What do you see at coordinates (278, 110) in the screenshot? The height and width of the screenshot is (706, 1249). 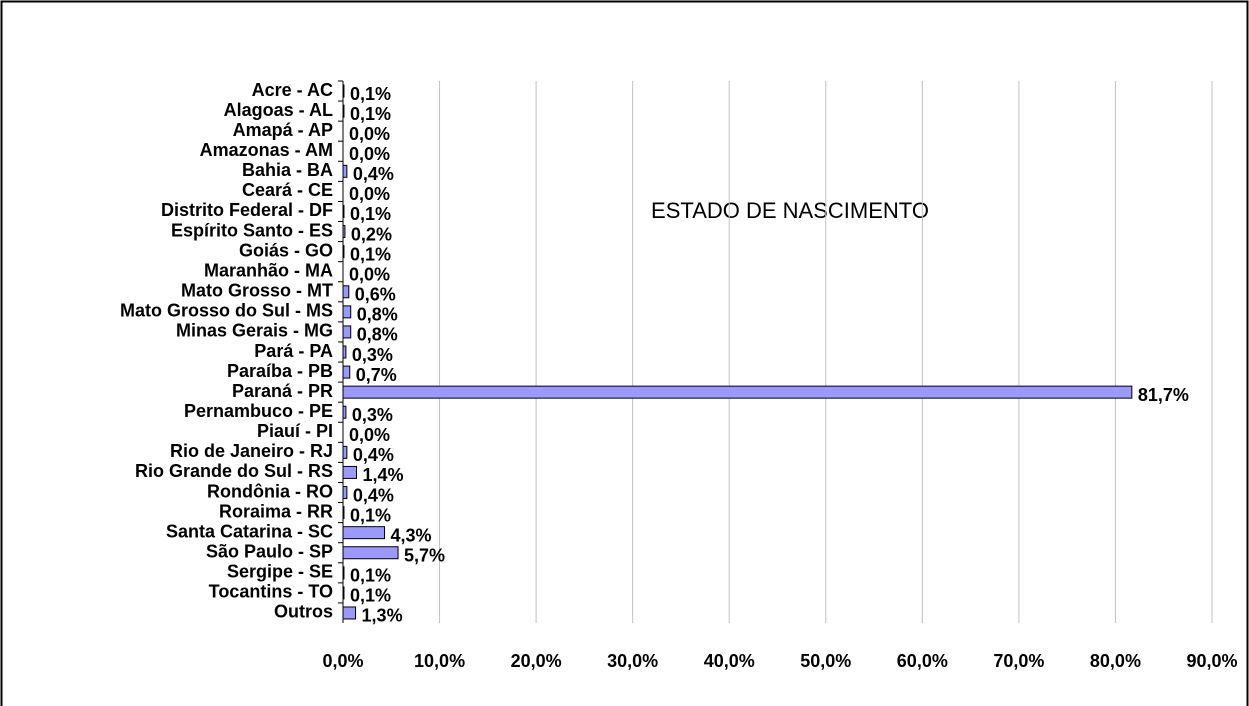 I see `y-tick-label: Alagoas - AL` at bounding box center [278, 110].